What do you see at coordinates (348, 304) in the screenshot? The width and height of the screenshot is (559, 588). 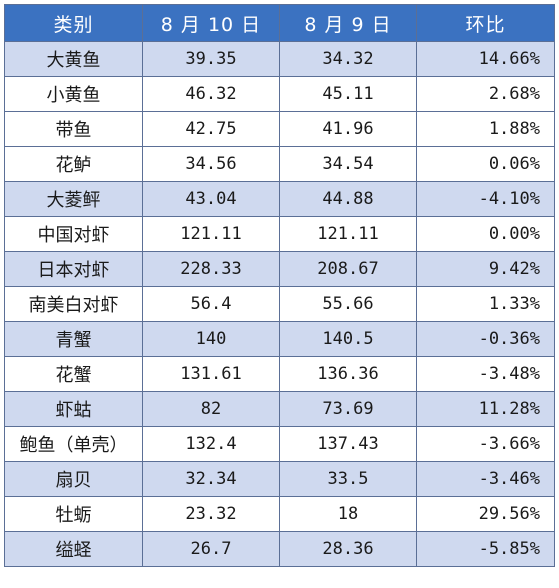 I see `cell-aug9: 55.66` at bounding box center [348, 304].